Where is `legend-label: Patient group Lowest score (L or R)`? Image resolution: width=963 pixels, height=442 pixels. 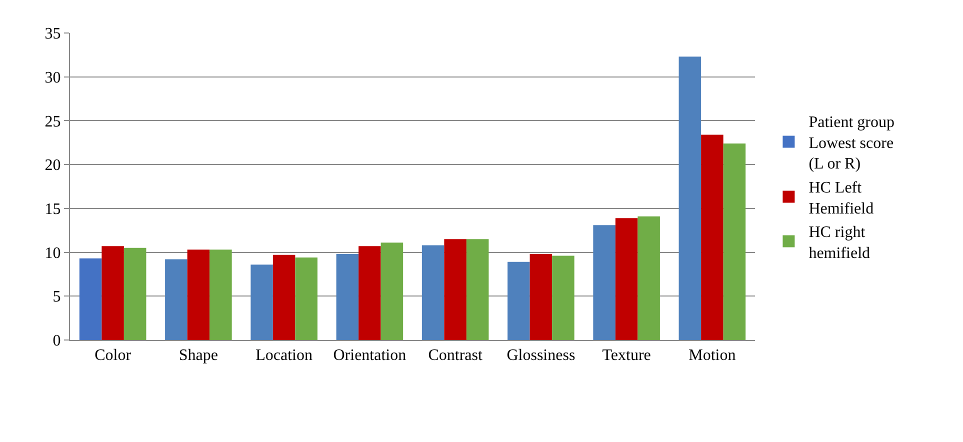 legend-label: Patient group Lowest score (L or R) is located at coordinates (851, 143).